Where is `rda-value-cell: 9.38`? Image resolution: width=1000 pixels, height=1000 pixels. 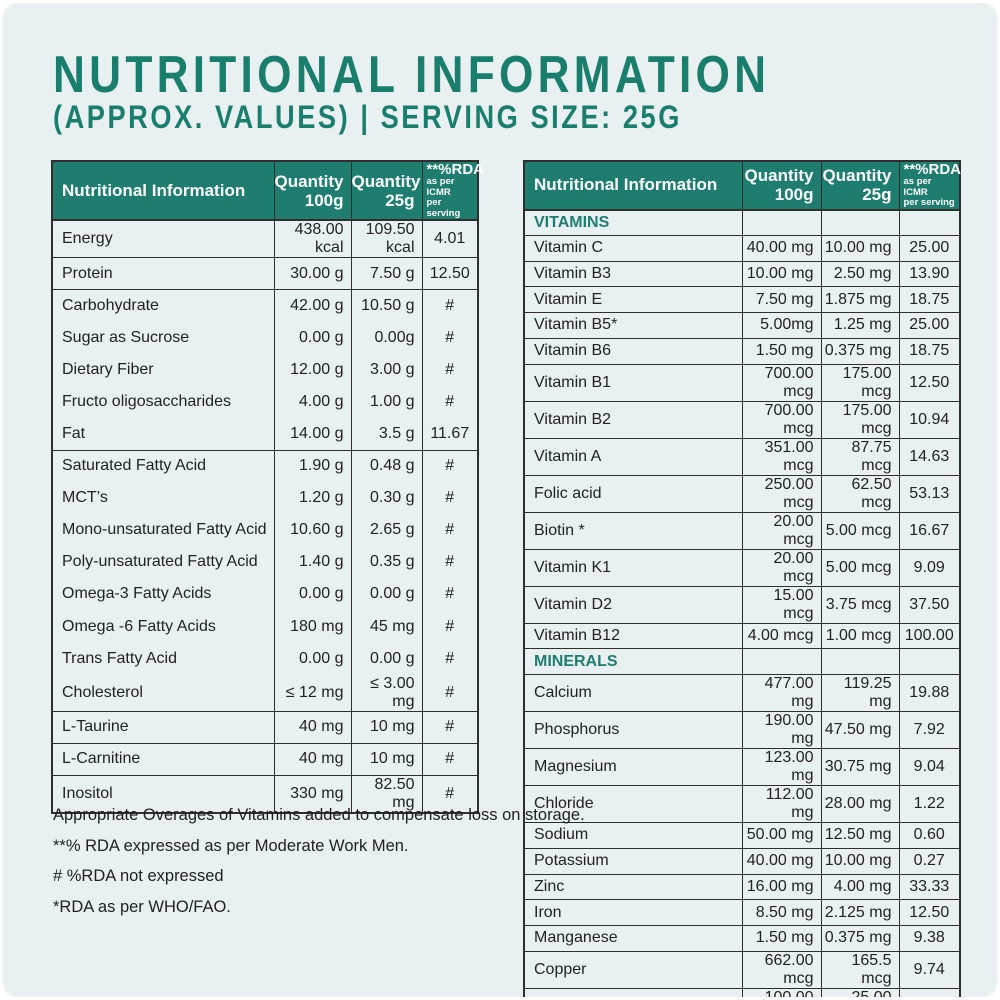
rda-value-cell: 9.38 is located at coordinates (929, 938).